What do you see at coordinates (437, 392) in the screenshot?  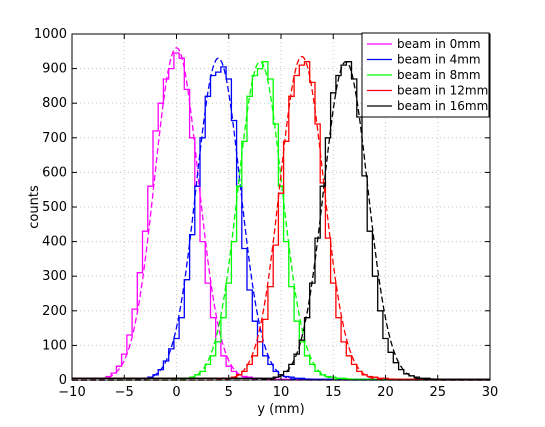 I see `x-tick-label: 25` at bounding box center [437, 392].